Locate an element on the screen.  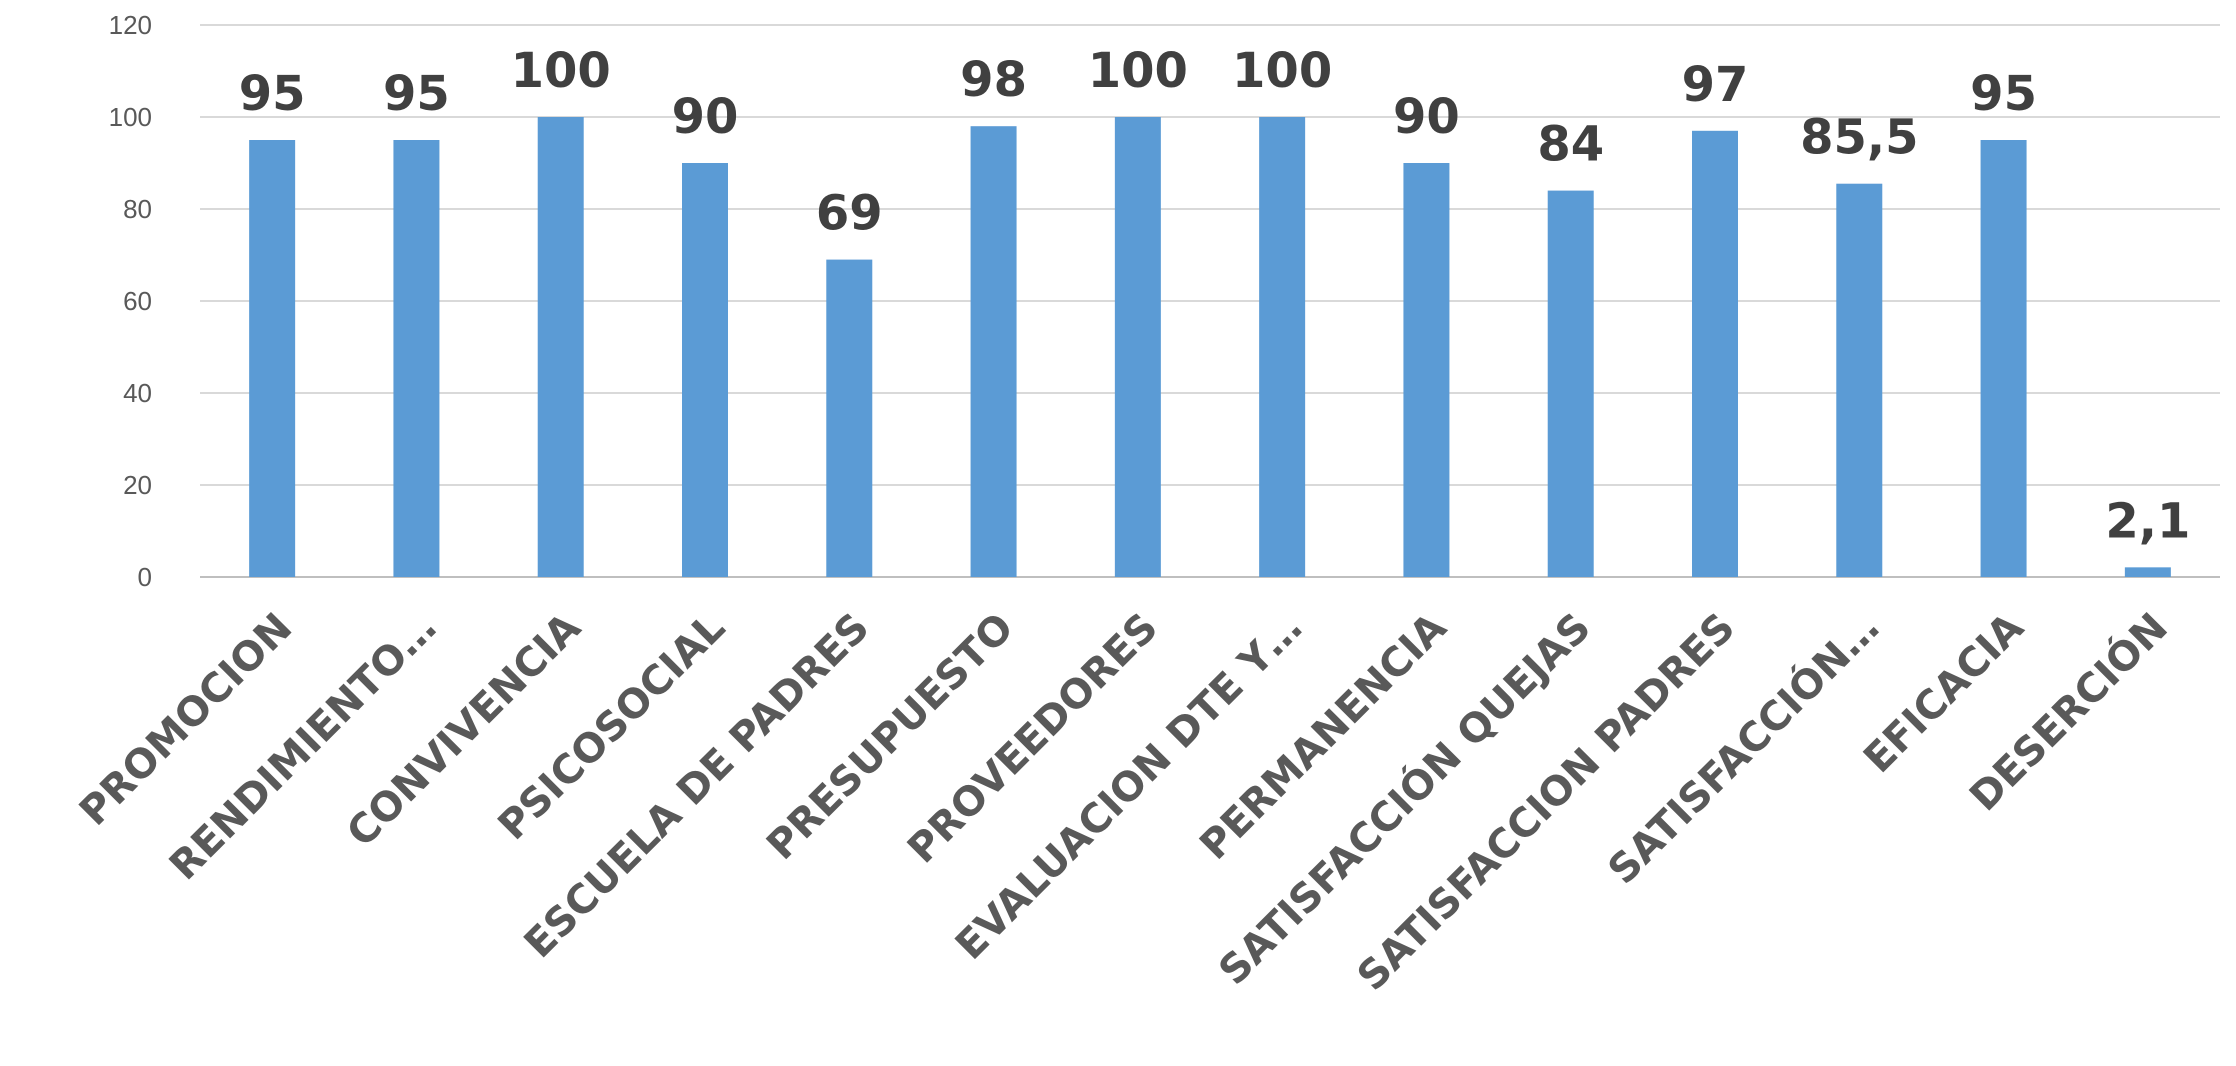
y-tick-label: 40 is located at coordinates (137, 393).